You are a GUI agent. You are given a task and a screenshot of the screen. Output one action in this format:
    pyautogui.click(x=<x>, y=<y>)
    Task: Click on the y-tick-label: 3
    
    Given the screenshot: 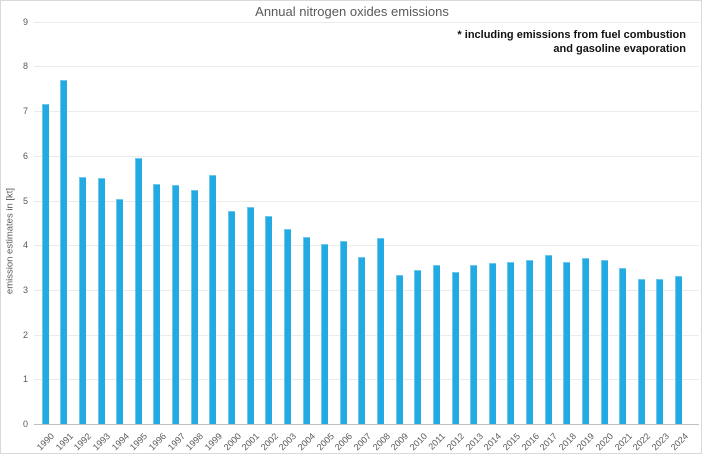 What is the action you would take?
    pyautogui.click(x=25, y=289)
    